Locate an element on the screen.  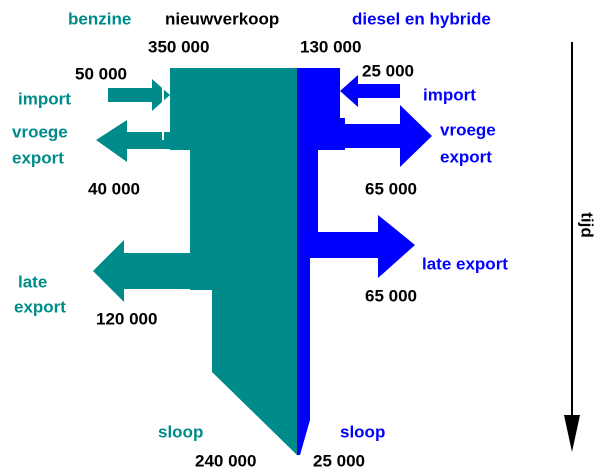
diesel-late-export-head is located at coordinates (396, 246).